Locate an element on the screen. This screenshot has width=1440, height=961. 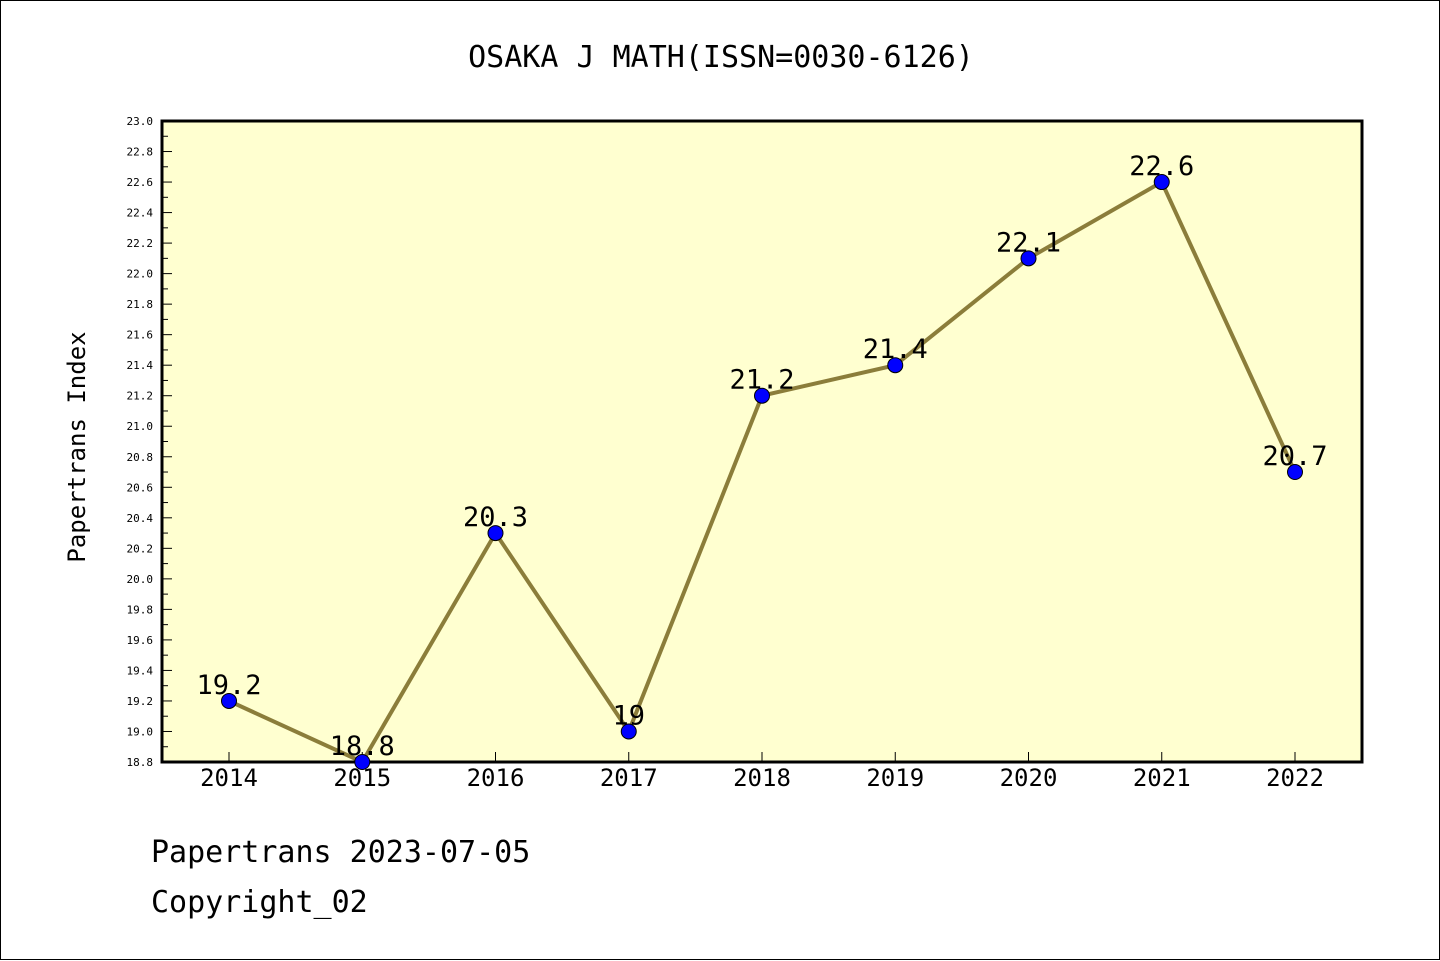
footer-copyright-text: Copyright_02 is located at coordinates (259, 902).